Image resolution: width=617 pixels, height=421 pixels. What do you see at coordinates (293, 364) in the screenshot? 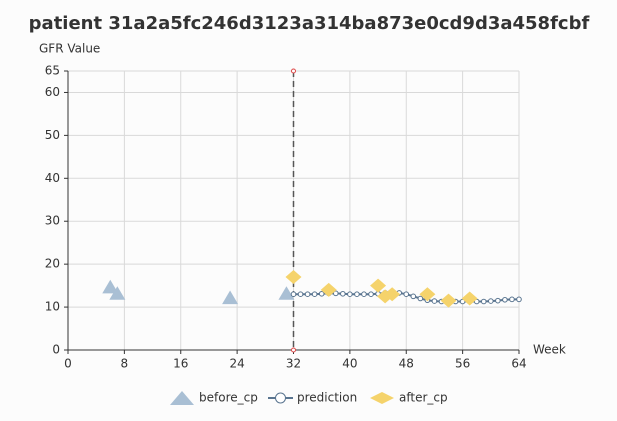
I see `x-tick-label: 32` at bounding box center [293, 364].